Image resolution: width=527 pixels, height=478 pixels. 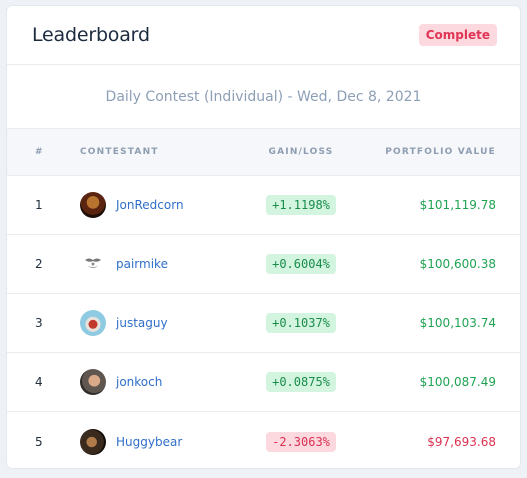 I want to click on contestant-link: pairmike, so click(x=142, y=264).